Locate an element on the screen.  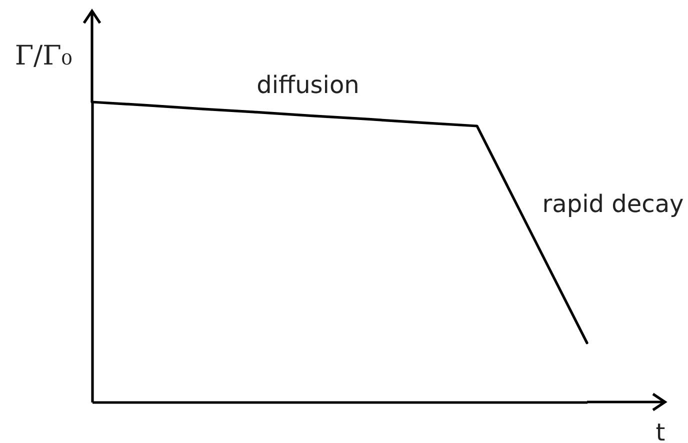
x-axis-title: t is located at coordinates (661, 430).